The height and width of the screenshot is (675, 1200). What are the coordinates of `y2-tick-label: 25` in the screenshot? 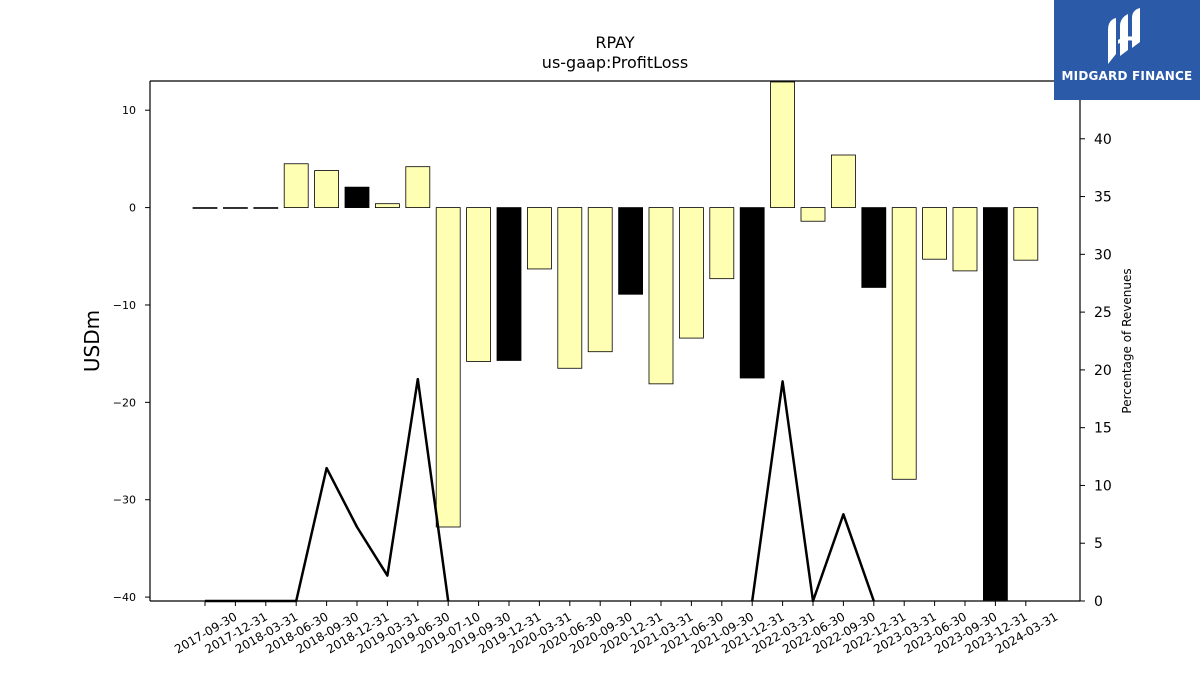 It's located at (1103, 313).